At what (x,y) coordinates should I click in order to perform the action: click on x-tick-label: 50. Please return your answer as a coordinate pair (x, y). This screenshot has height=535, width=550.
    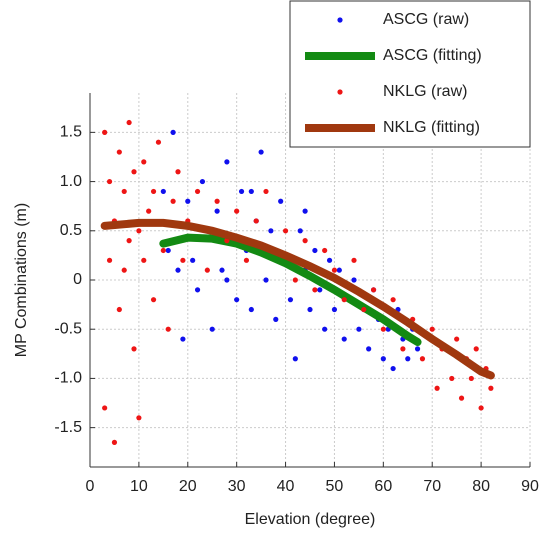
    Looking at the image, I should click on (335, 486).